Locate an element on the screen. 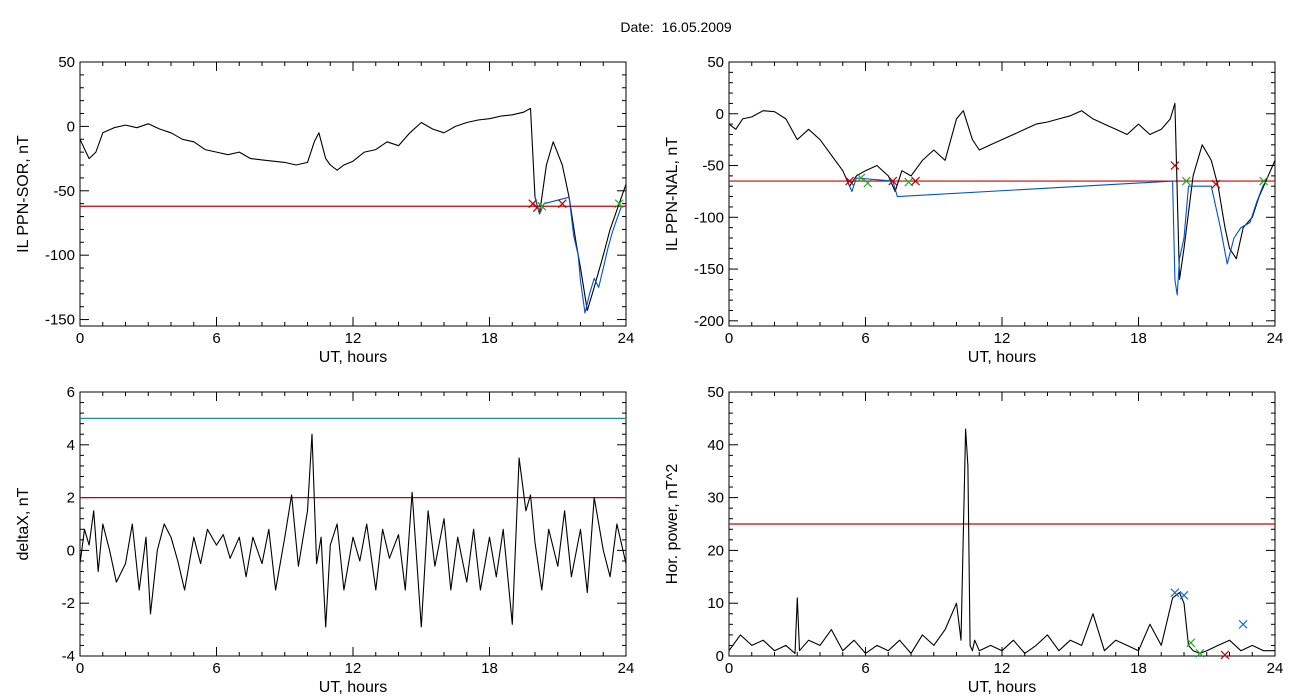  y-tick-label: -2 is located at coordinates (68, 603).